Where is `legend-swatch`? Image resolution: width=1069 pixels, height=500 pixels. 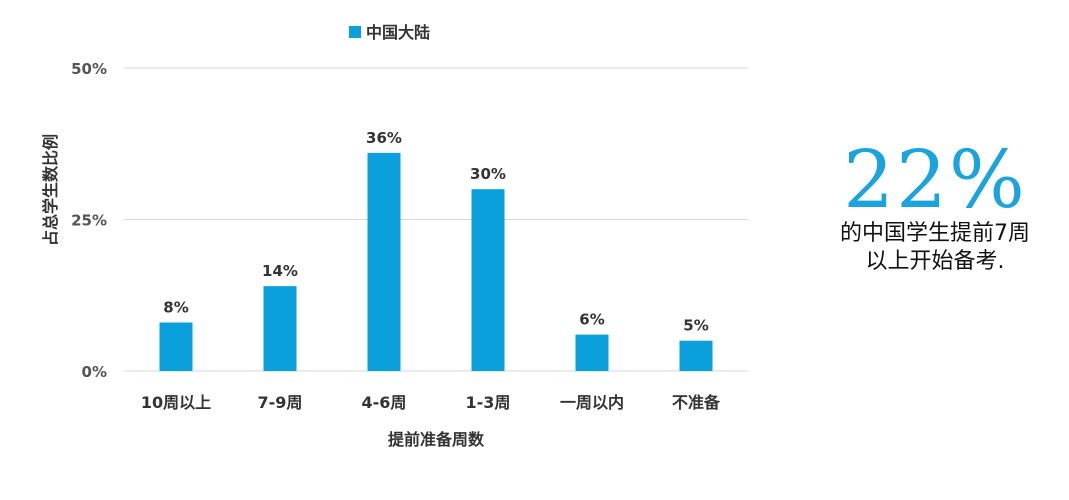
legend-swatch is located at coordinates (355, 32).